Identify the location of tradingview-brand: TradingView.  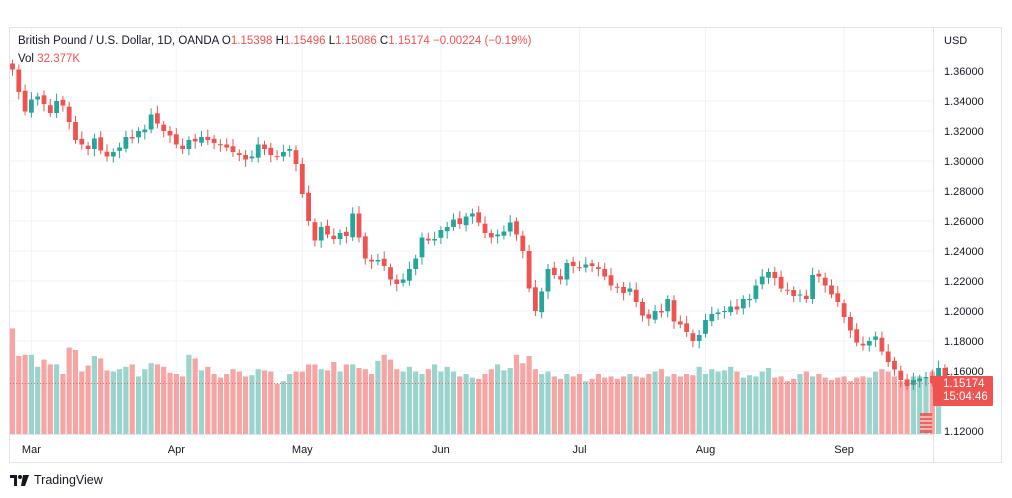
(56, 480).